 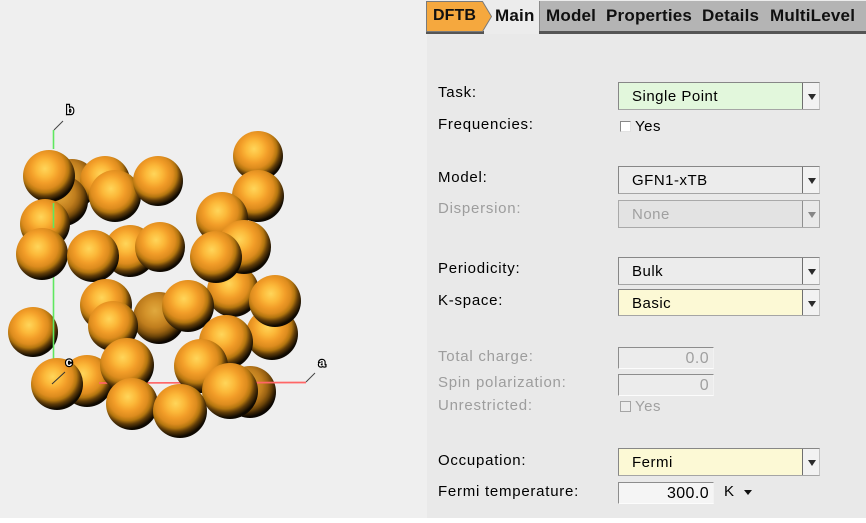 What do you see at coordinates (69, 362) in the screenshot?
I see `svg-text: c` at bounding box center [69, 362].